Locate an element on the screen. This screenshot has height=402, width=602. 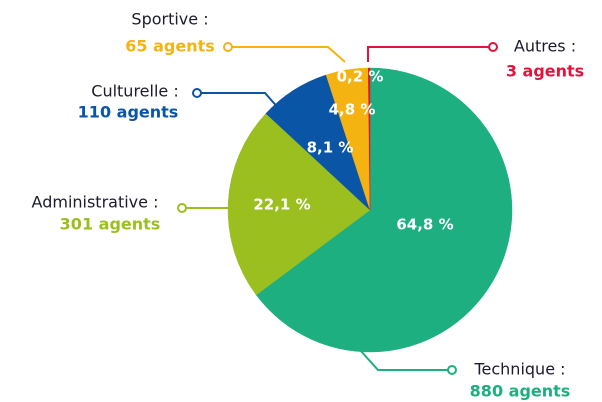
count-label: 301 agents is located at coordinates (110, 224).